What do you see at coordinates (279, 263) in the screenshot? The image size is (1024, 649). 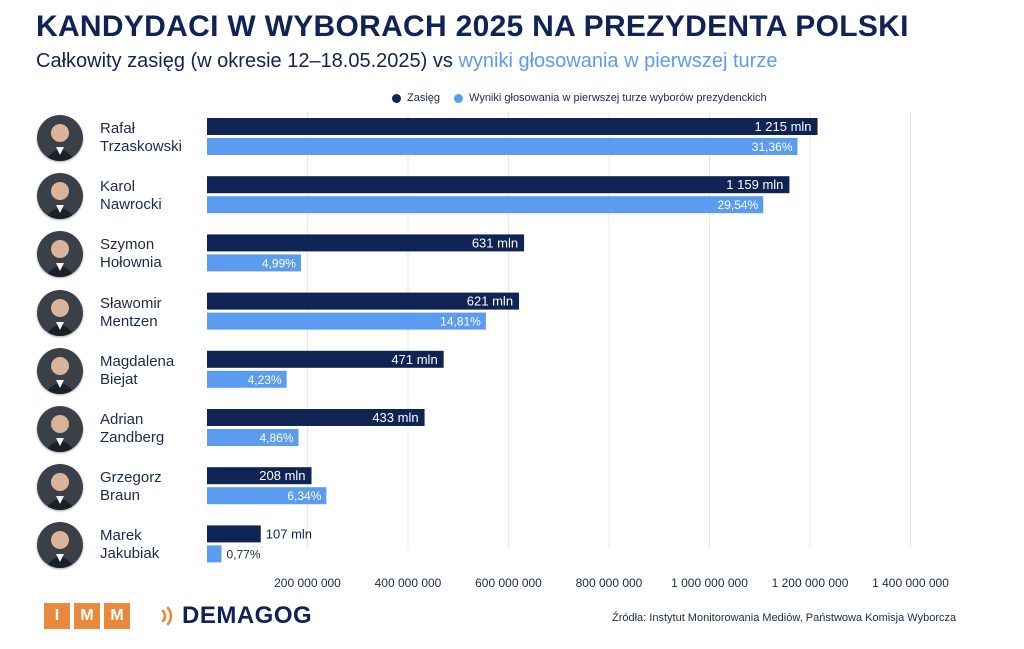 I see `data-label-votes: 4,99%` at bounding box center [279, 263].